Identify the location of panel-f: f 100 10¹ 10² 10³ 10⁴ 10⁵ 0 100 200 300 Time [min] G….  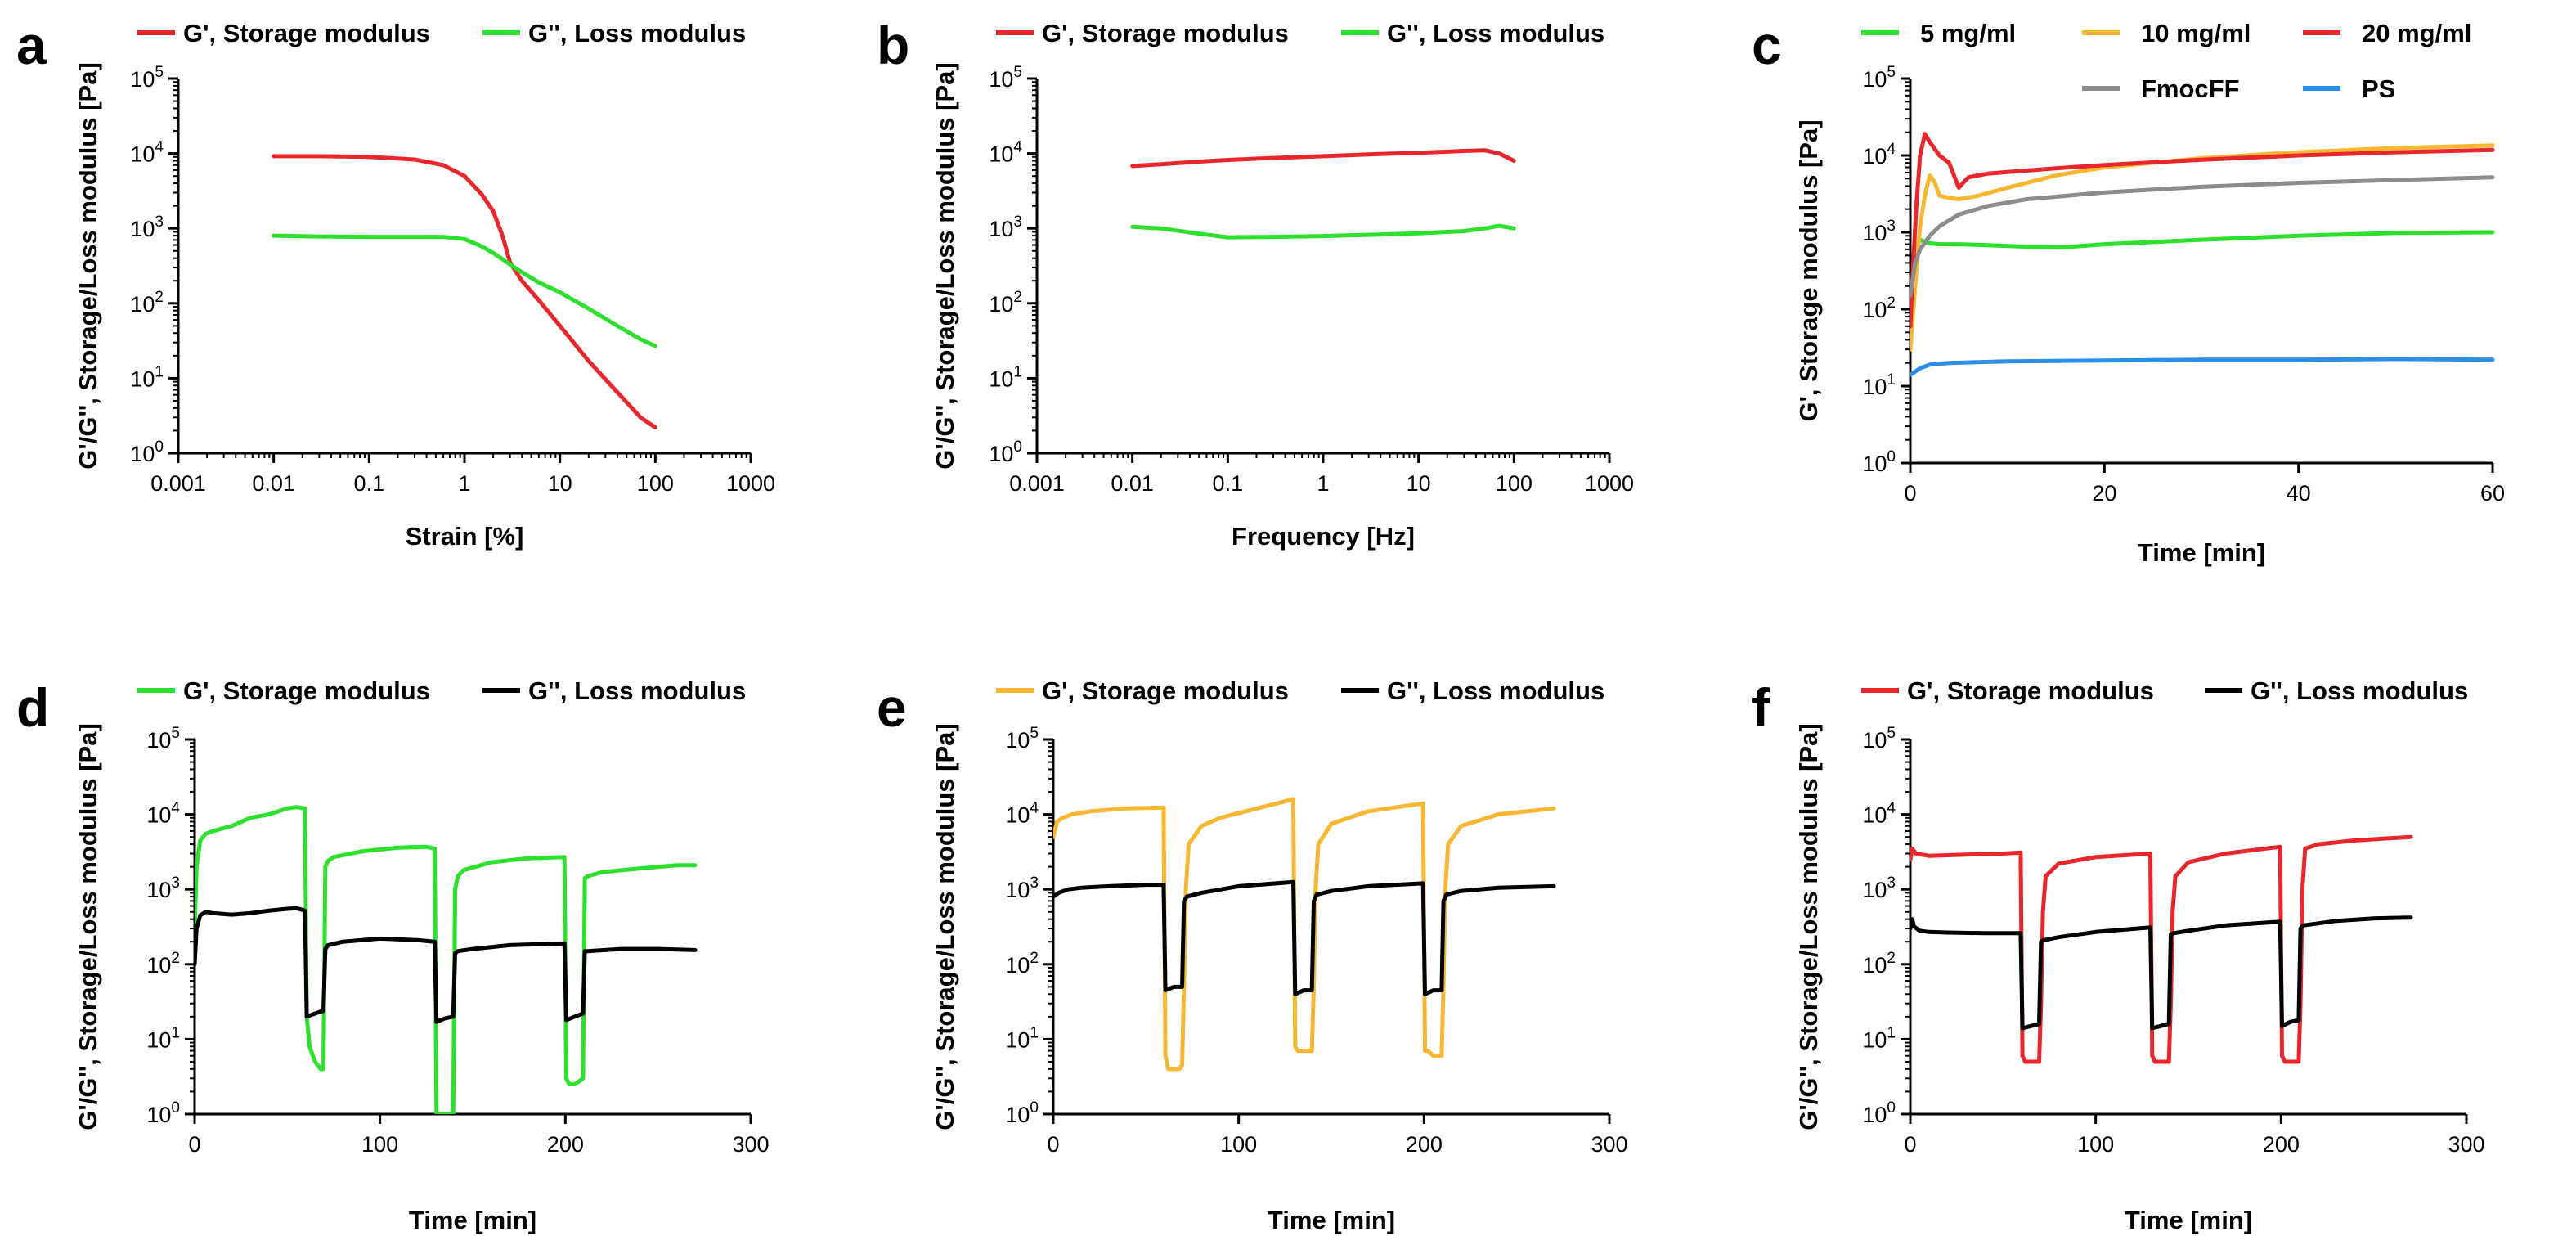
(2119, 955).